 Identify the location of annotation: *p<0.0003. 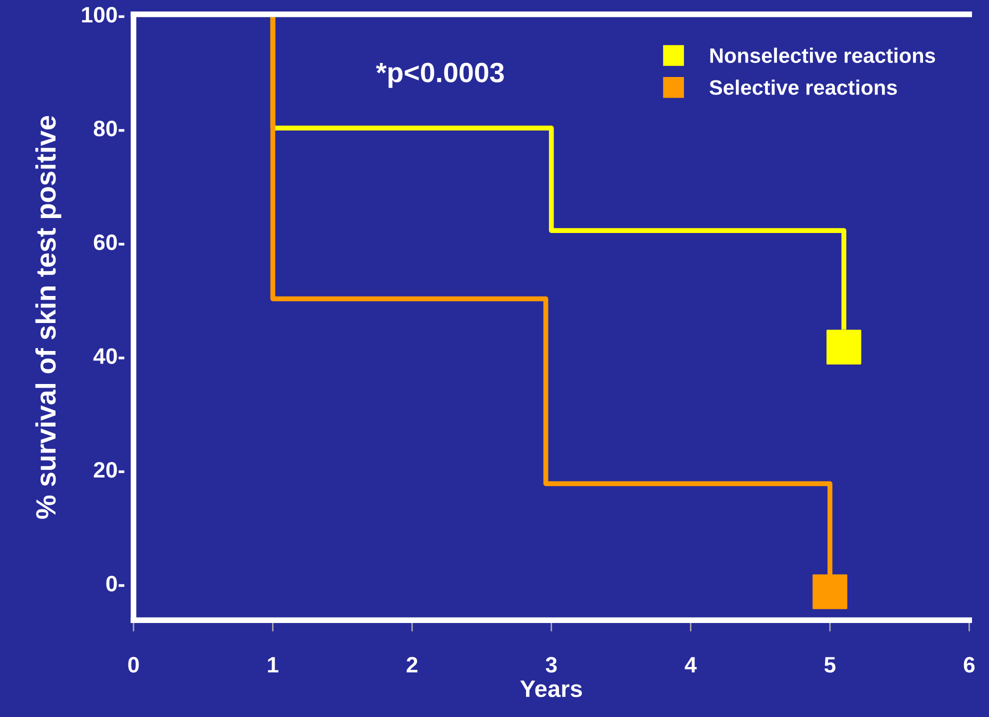
(440, 75).